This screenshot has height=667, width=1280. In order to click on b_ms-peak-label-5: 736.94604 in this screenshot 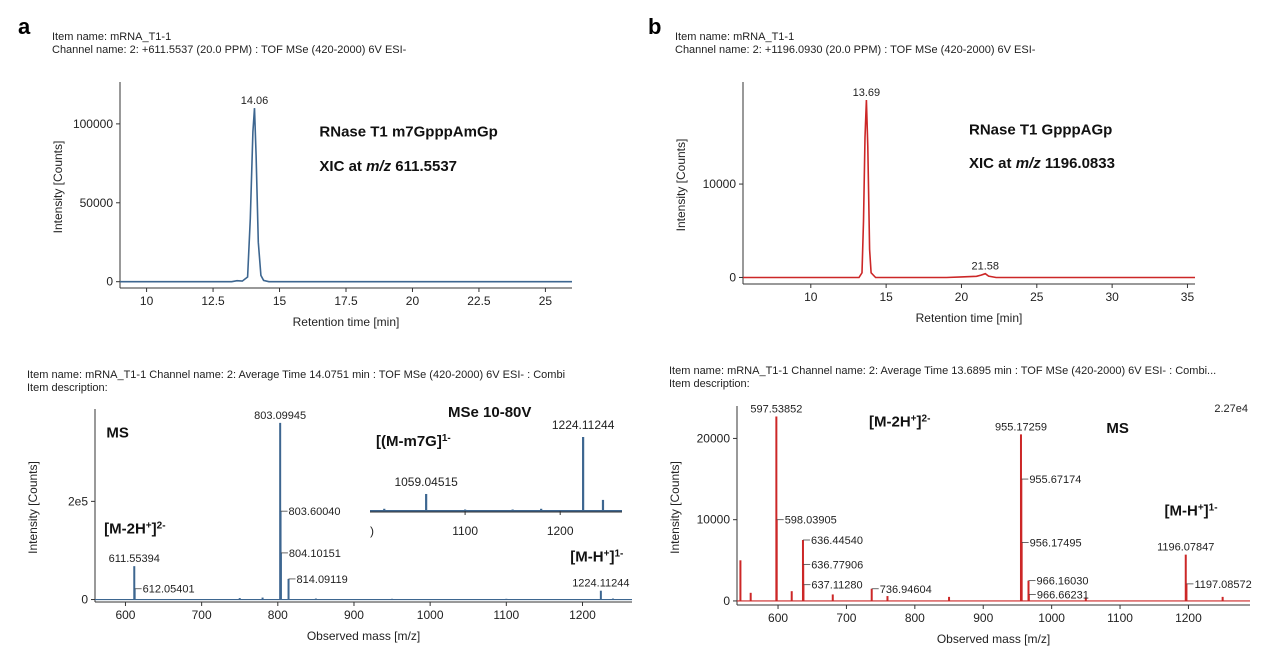, I will do `click(906, 590)`.